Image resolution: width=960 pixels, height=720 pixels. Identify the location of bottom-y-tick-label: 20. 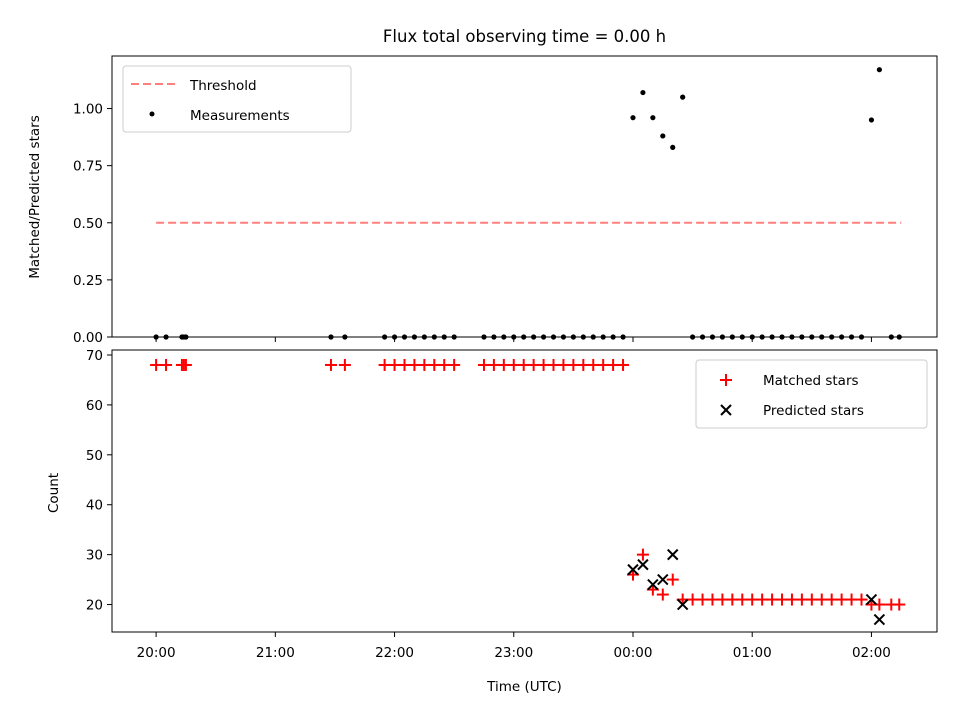
(94, 606).